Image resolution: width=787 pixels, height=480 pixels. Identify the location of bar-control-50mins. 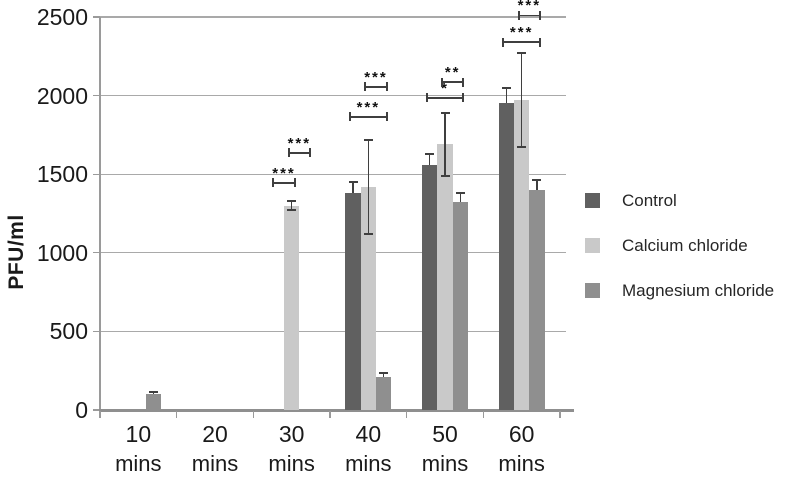
(430, 287).